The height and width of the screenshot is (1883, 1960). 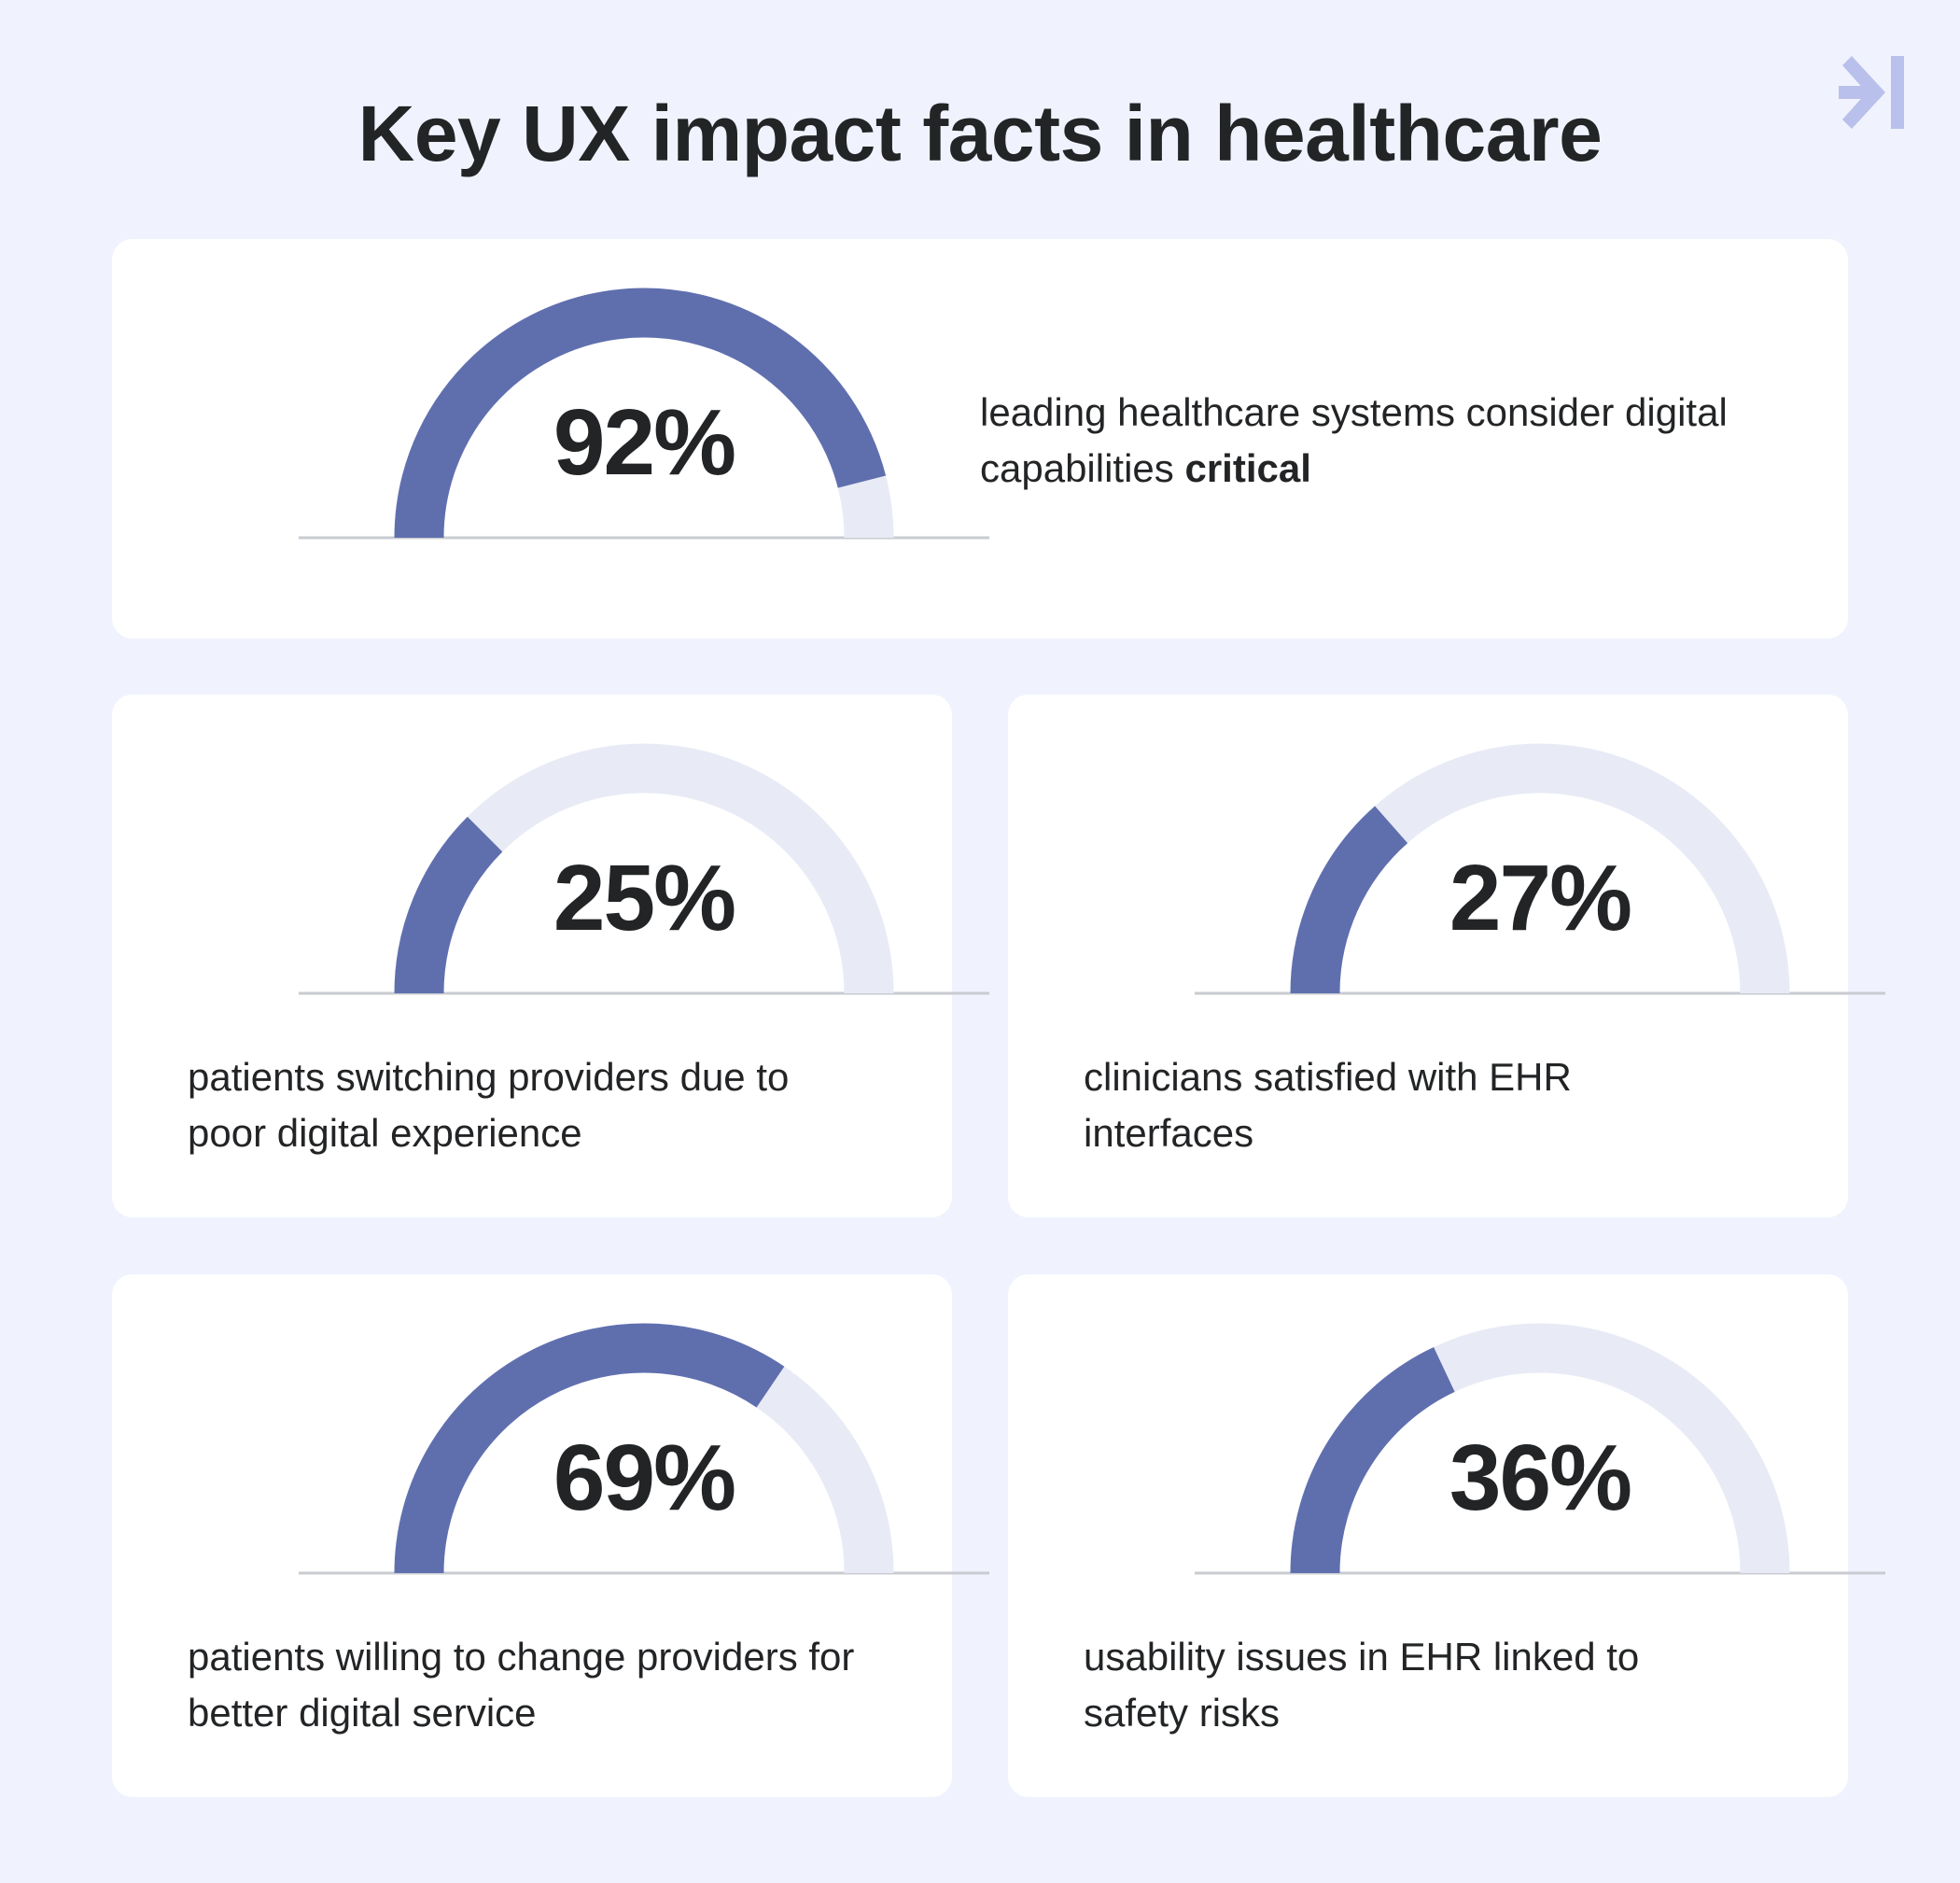 I want to click on arrow-into-bar-icon, so click(x=1871, y=92).